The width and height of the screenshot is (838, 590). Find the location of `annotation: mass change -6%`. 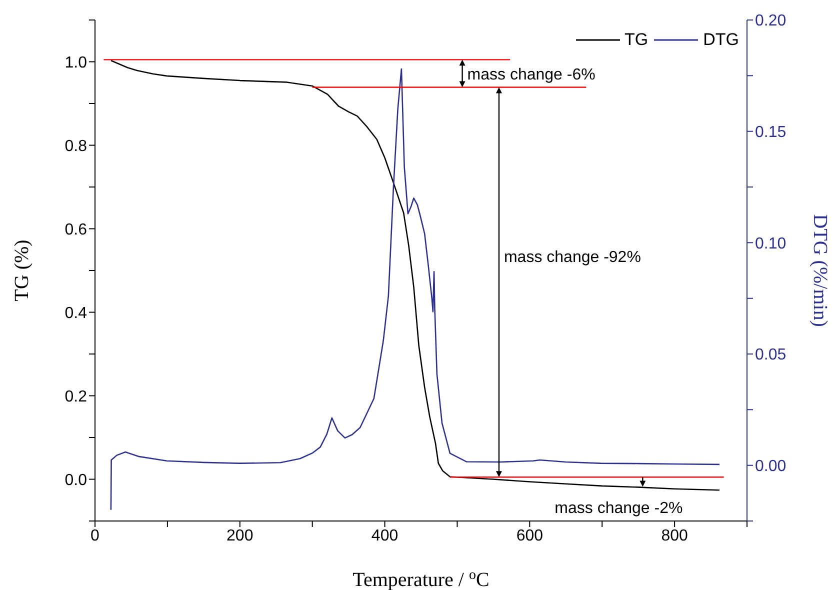

annotation: mass change -6% is located at coordinates (531, 75).